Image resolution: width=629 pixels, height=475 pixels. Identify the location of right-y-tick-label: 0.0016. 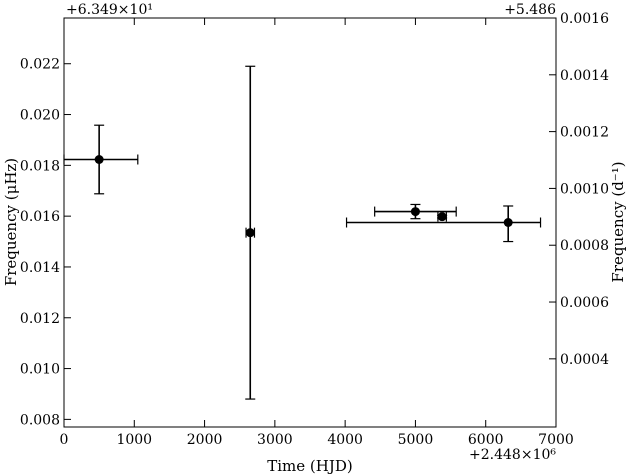
(584, 19).